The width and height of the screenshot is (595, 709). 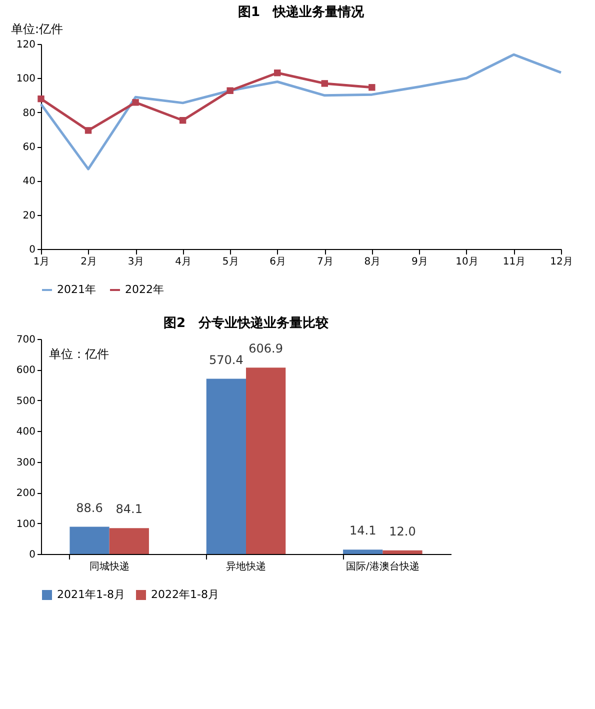 I want to click on x-tick-label: 11月, so click(x=514, y=262).